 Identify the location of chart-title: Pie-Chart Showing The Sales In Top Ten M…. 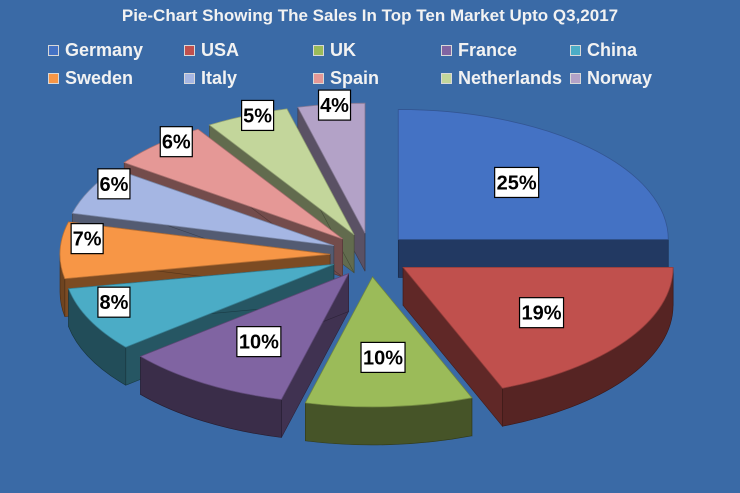
(370, 15).